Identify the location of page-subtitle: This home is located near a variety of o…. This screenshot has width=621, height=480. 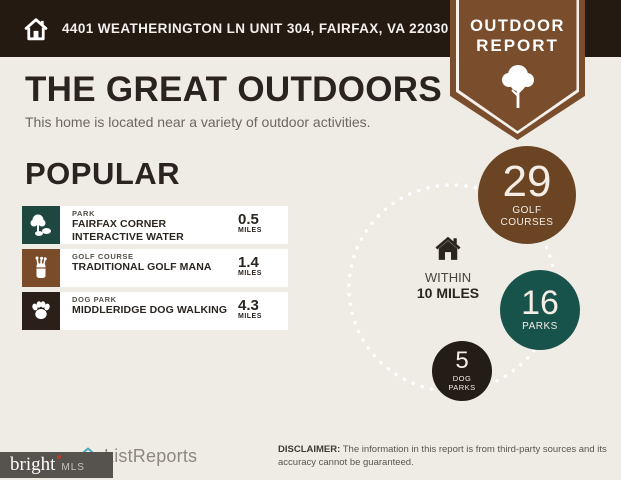
(198, 122).